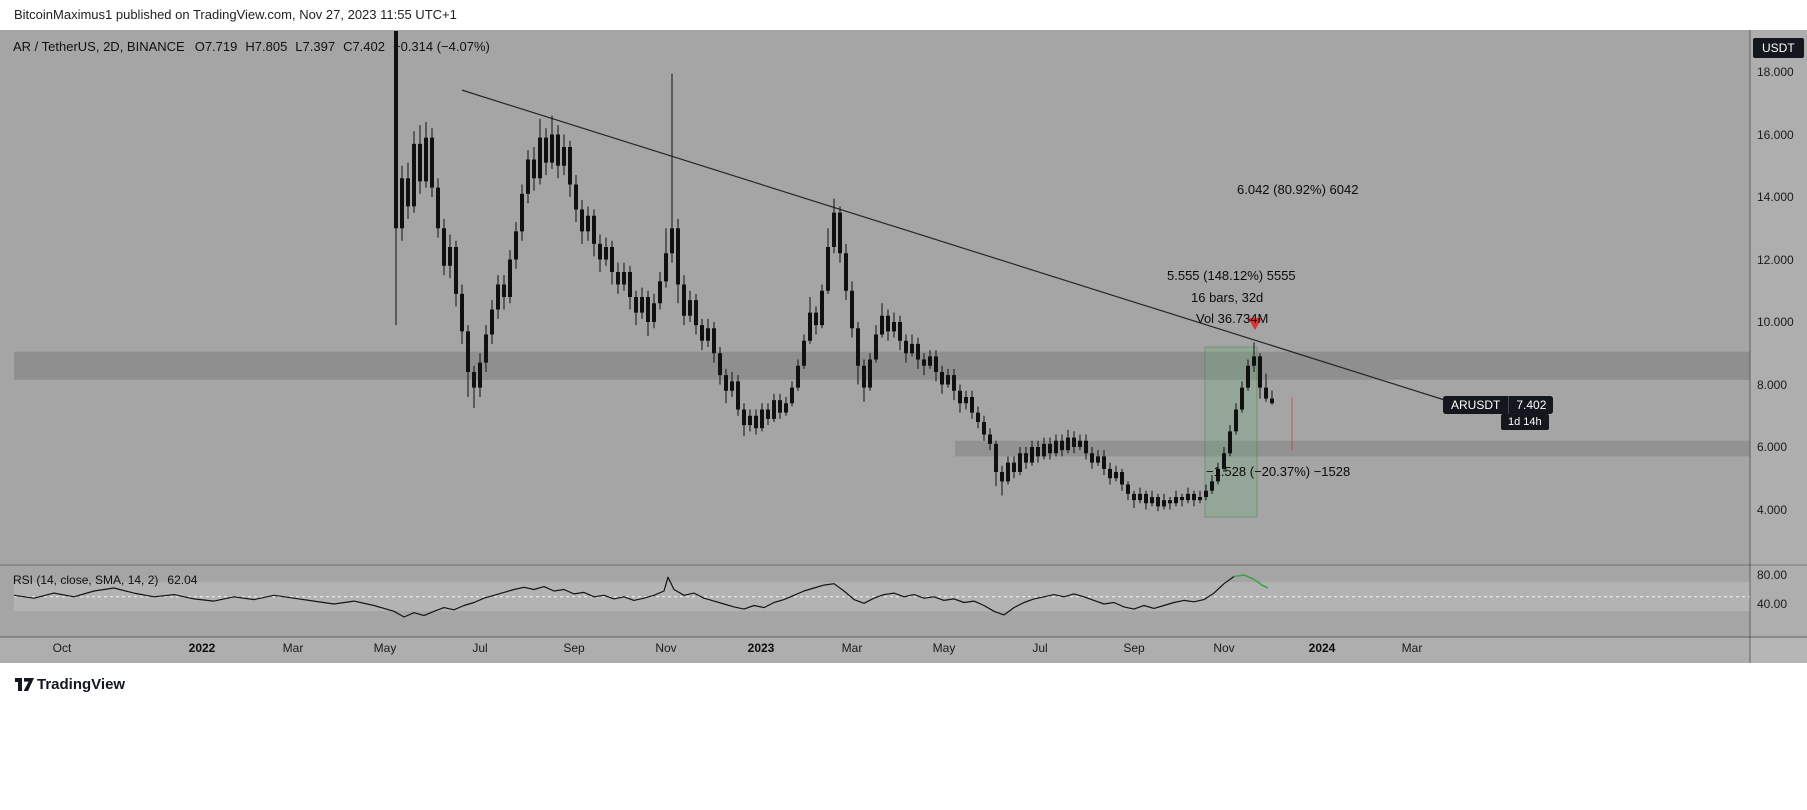 This screenshot has height=810, width=1807. What do you see at coordinates (1227, 297) in the screenshot?
I see `measurement-label: 16 bars, 32d` at bounding box center [1227, 297].